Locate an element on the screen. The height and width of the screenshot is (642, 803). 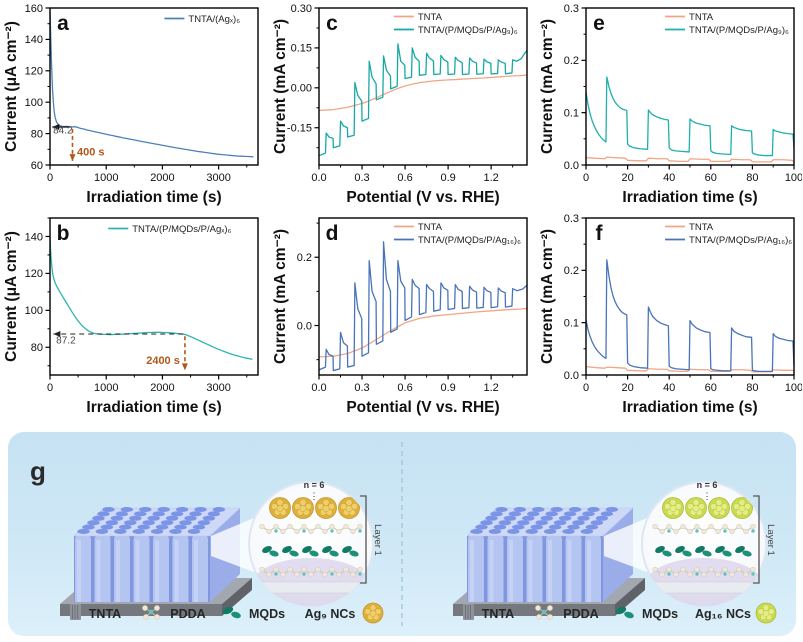
annotation-text: 87.2 is located at coordinates (66, 341).